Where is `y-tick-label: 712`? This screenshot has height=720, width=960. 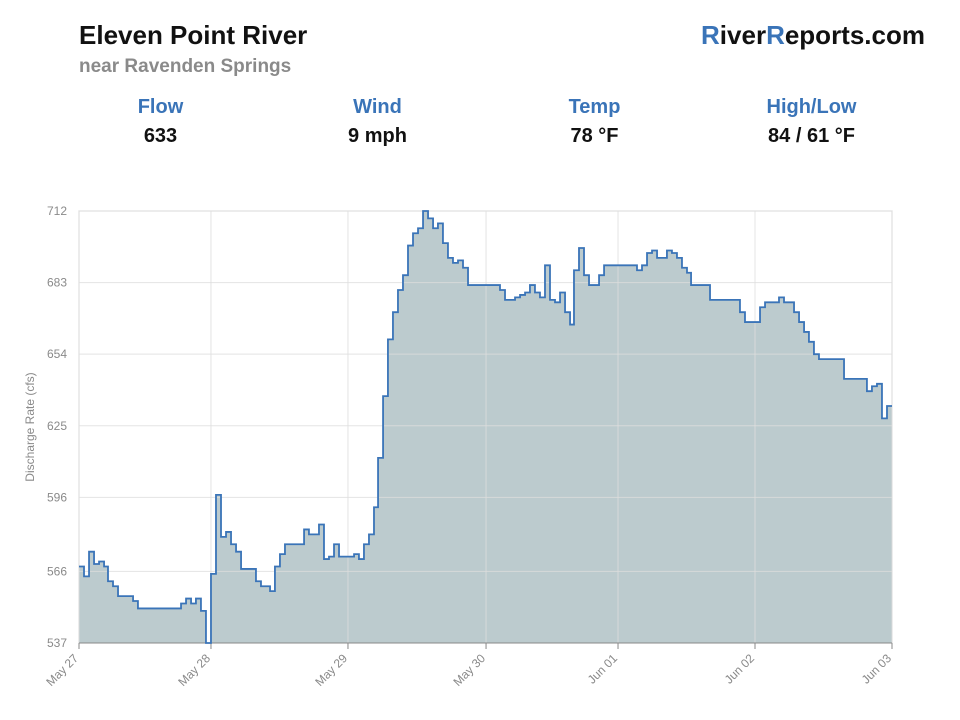 y-tick-label: 712 is located at coordinates (57, 211).